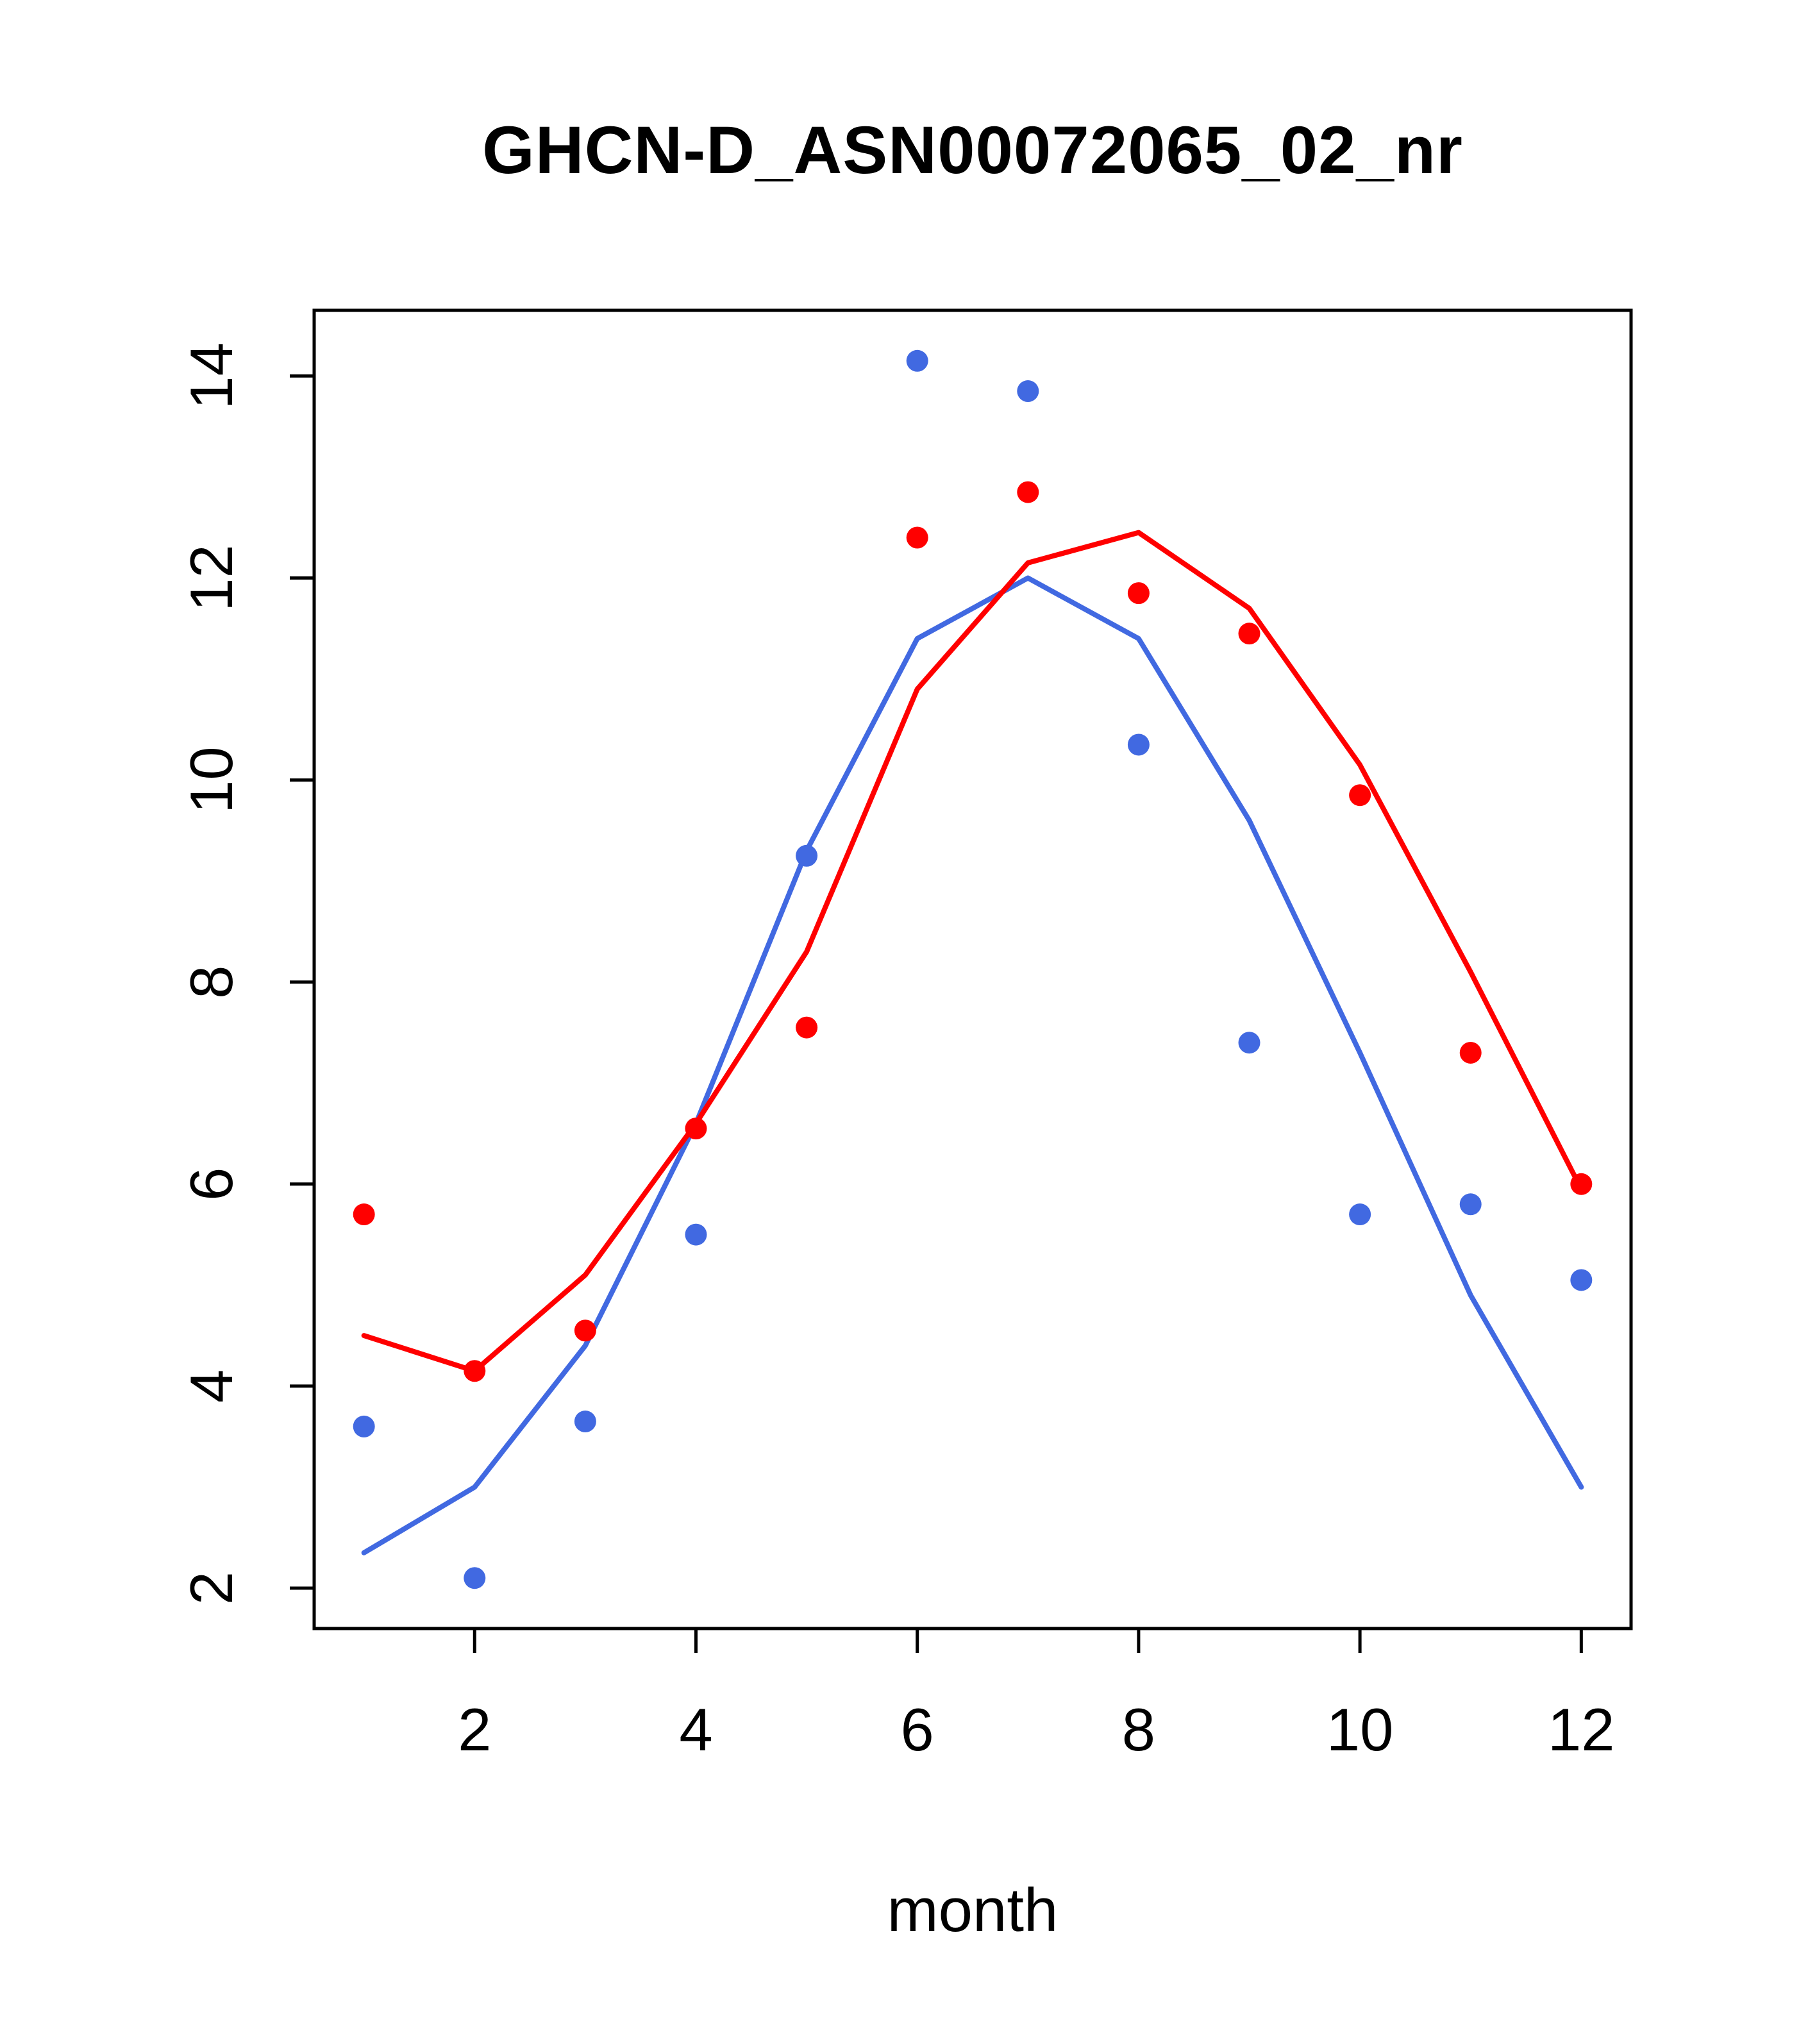 The width and height of the screenshot is (1817, 2044). Describe the element at coordinates (972, 150) in the screenshot. I see `chart-title: GHCN-D_ASN00072065_02_nr` at that location.